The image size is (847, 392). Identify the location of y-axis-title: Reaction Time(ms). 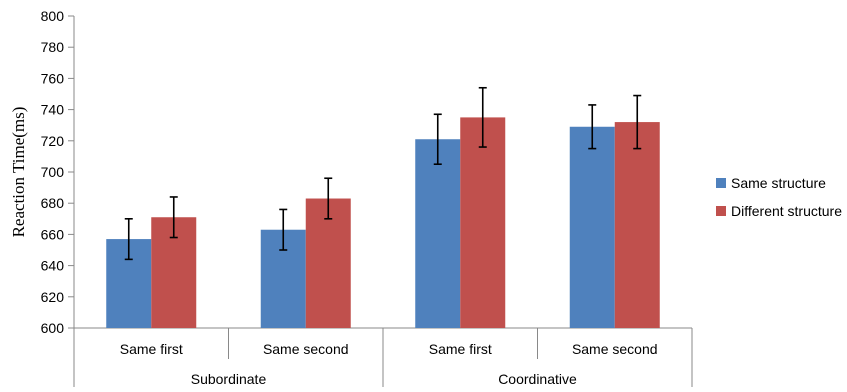
(18, 172).